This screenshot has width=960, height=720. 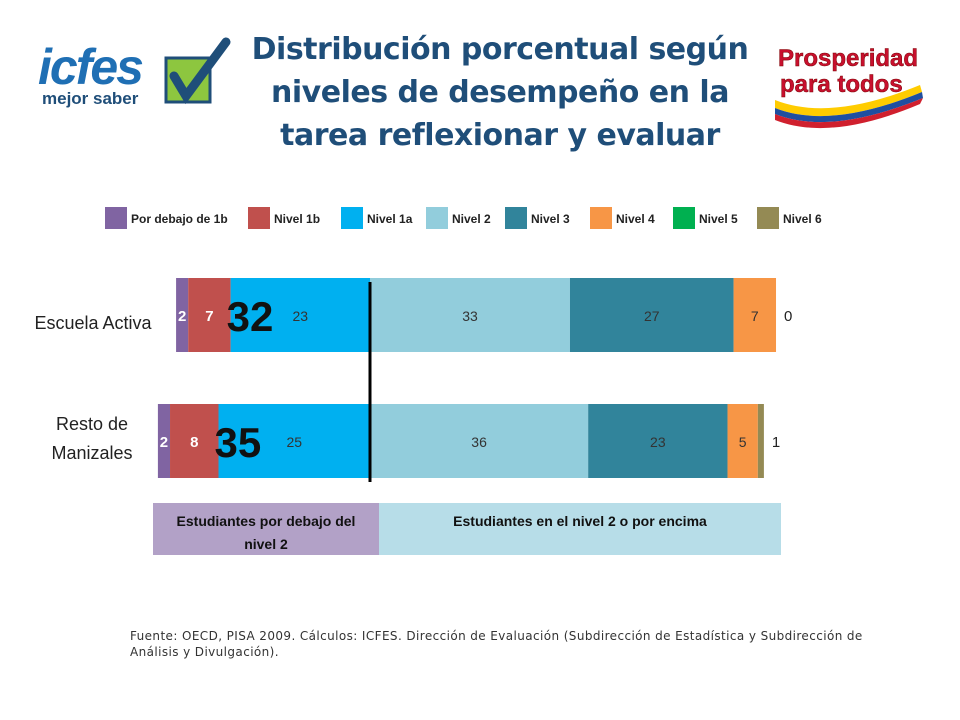 I want to click on band-above-label: Estudiantes en el nivel 2 o por encima, so click(x=580, y=521).